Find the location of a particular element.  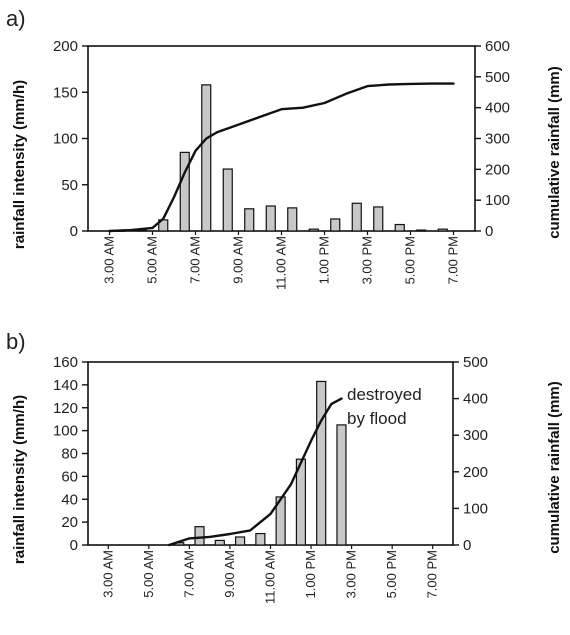

chart-annotation: destroyed by flood is located at coordinates (384, 406).